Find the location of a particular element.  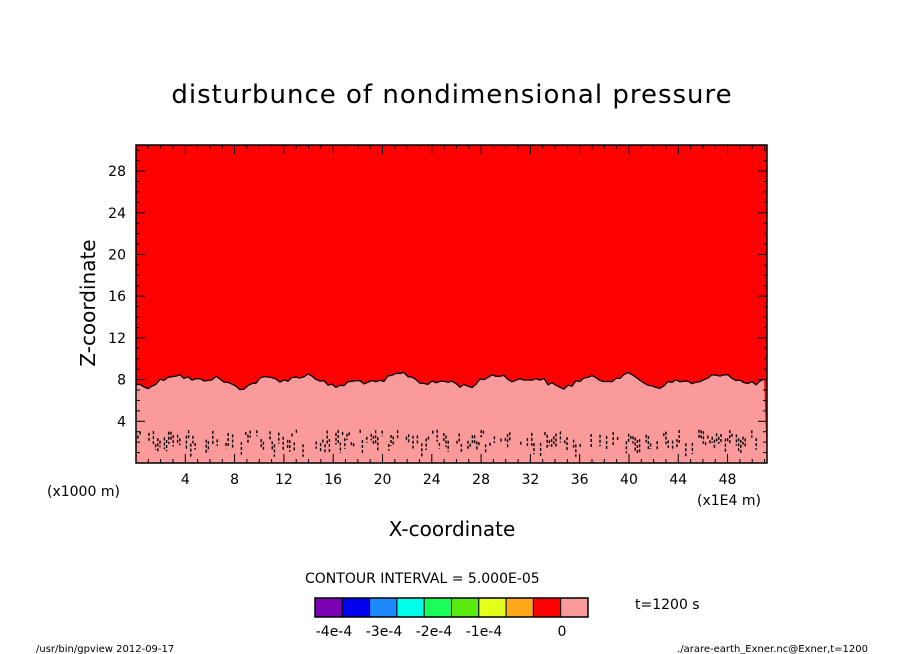

colorbar-label: -2e-4 is located at coordinates (434, 632).